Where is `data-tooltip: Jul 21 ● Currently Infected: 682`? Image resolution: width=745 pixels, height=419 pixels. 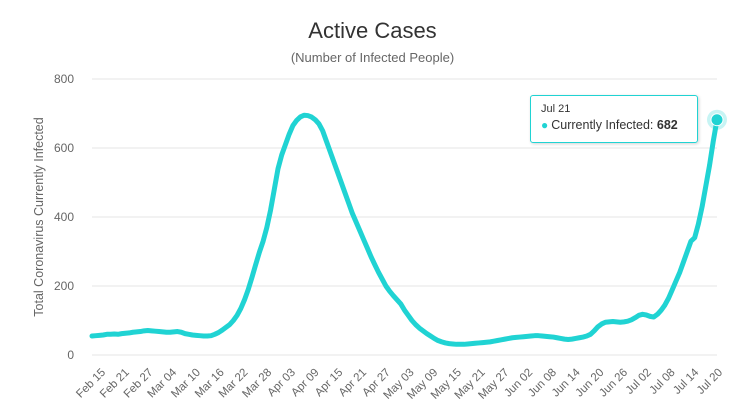 data-tooltip: Jul 21 ● Currently Infected: 682 is located at coordinates (614, 119).